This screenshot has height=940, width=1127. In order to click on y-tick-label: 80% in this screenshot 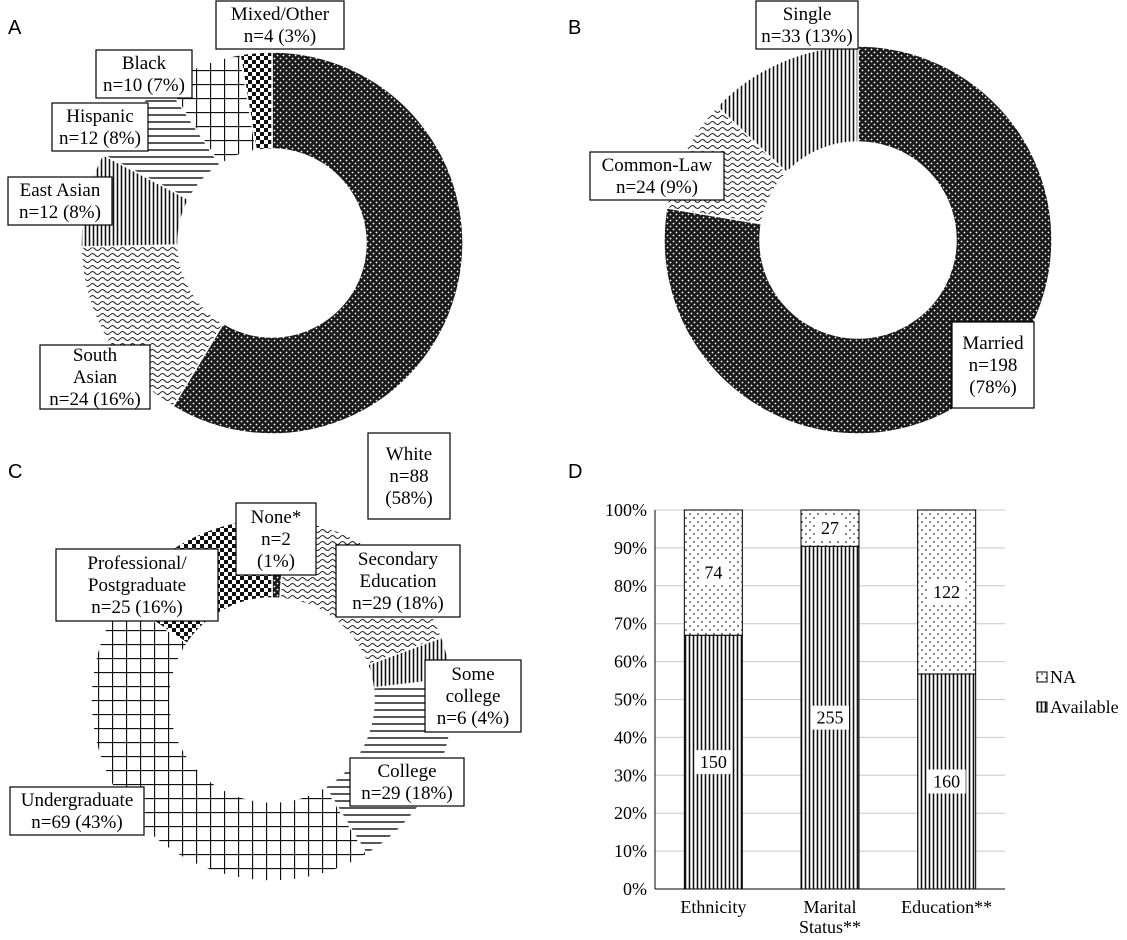, I will do `click(630, 586)`.